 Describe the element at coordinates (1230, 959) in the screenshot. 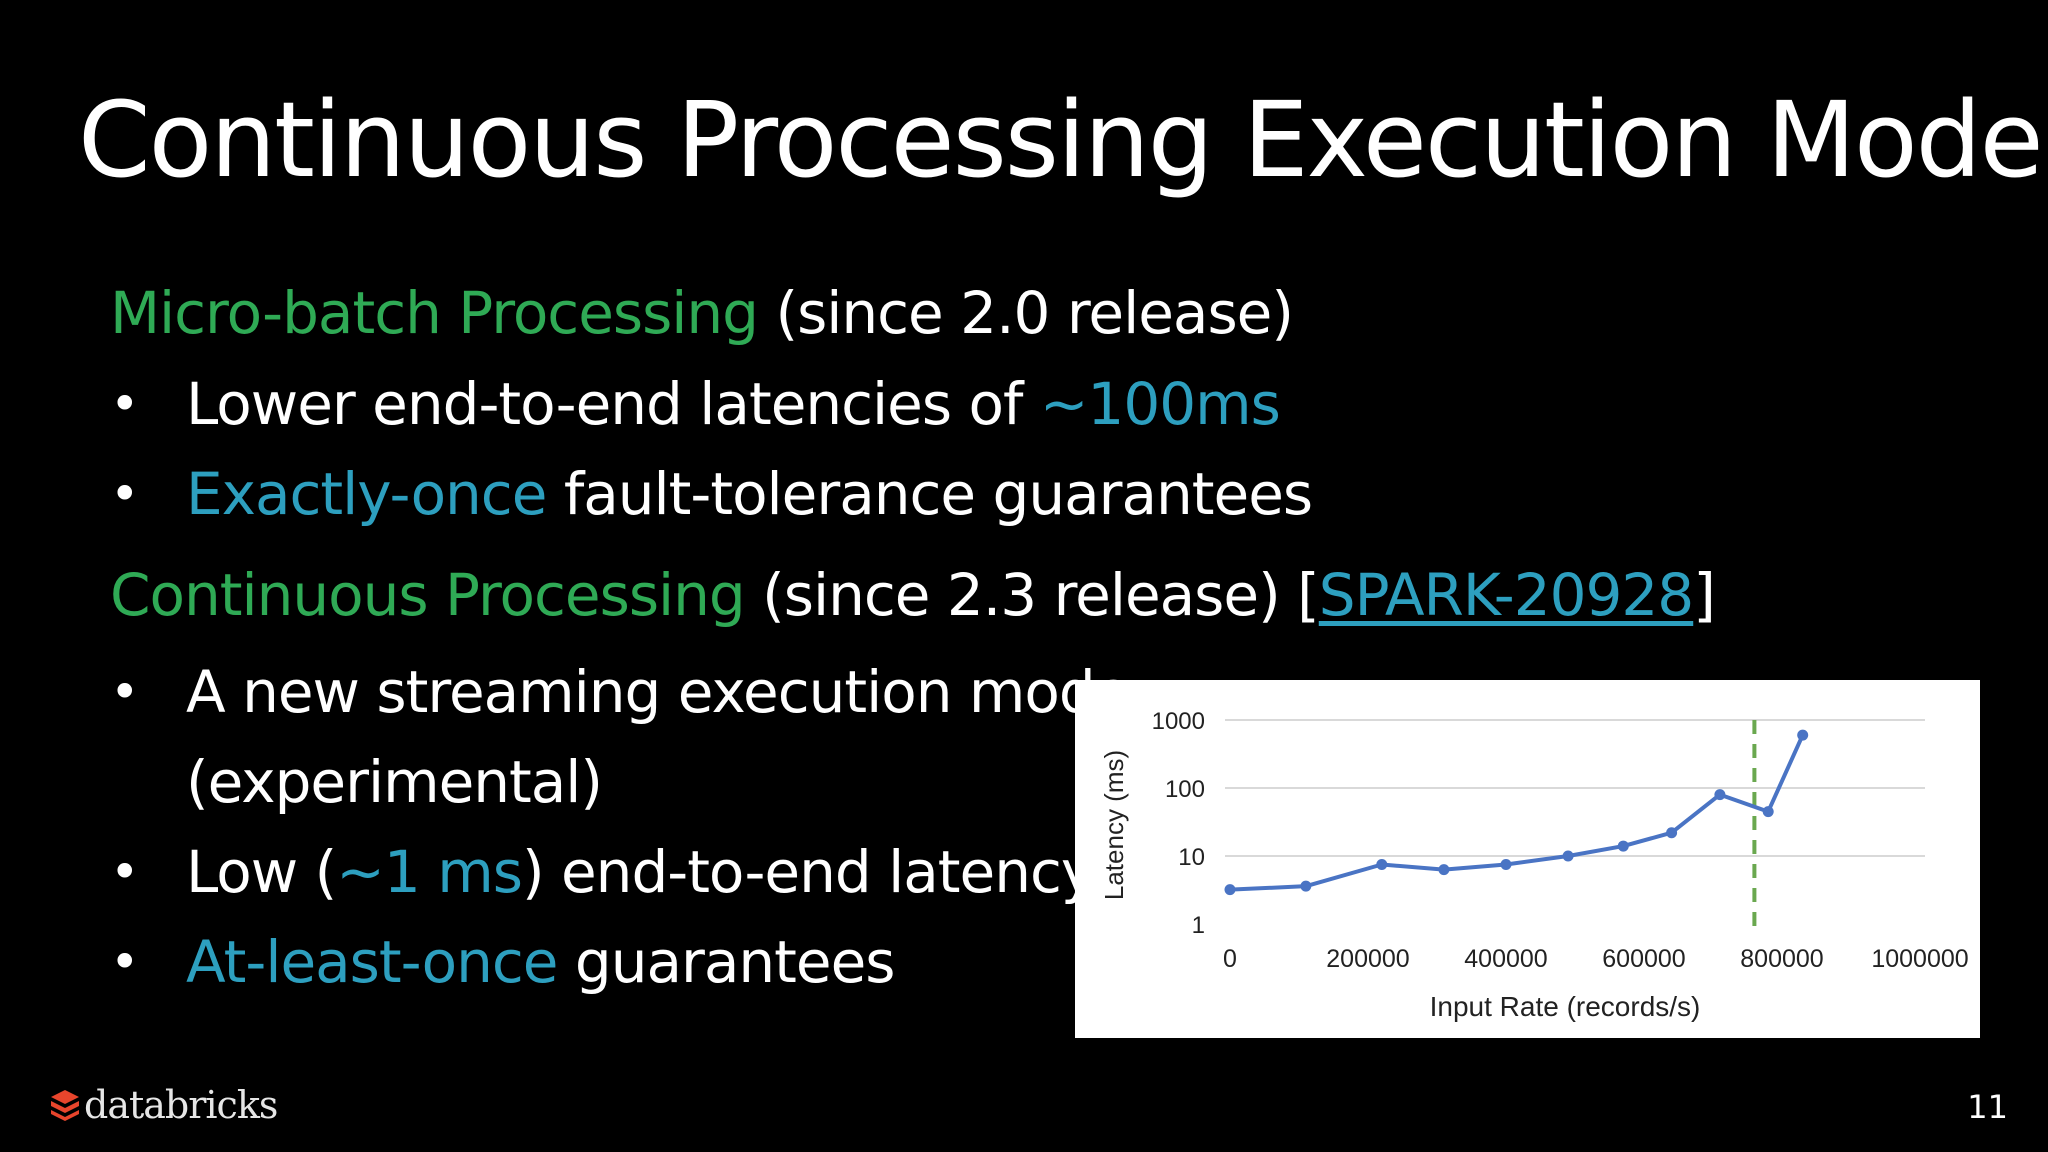

I see `x-tick-label: 0` at that location.